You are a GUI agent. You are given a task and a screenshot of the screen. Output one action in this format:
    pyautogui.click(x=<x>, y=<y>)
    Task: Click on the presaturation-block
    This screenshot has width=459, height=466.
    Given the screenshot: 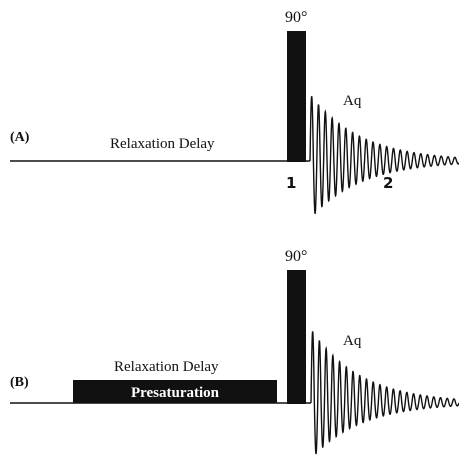 What is the action you would take?
    pyautogui.click(x=175, y=391)
    